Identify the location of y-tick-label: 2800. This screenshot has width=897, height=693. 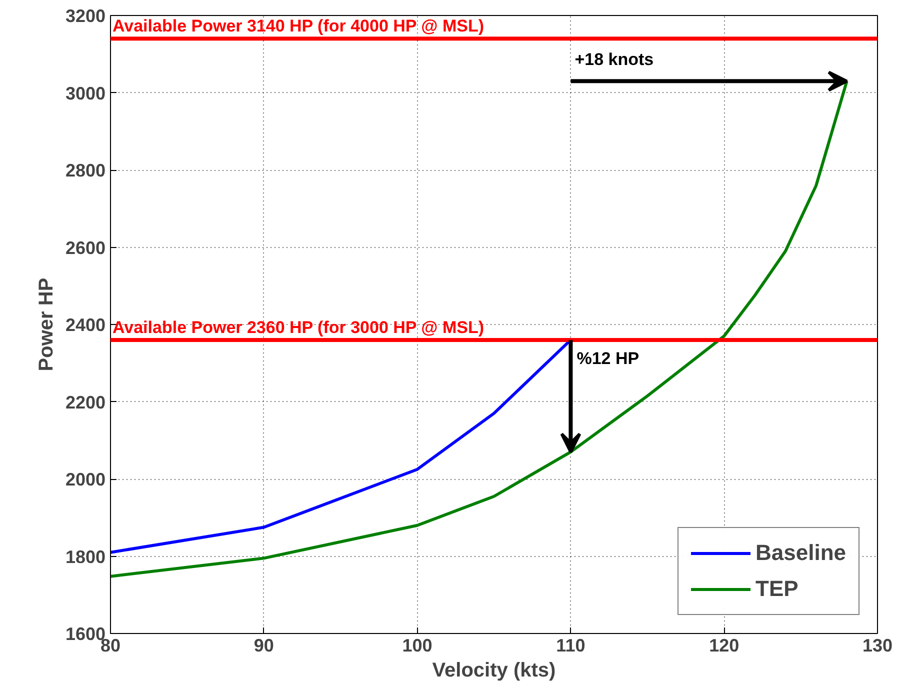
(85, 170).